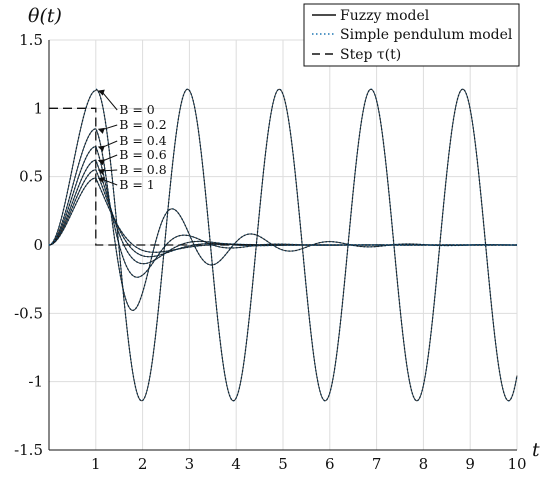 Image resolution: width=550 pixels, height=485 pixels. Describe the element at coordinates (516, 464) in the screenshot. I see `x-tick-label: 10` at that location.